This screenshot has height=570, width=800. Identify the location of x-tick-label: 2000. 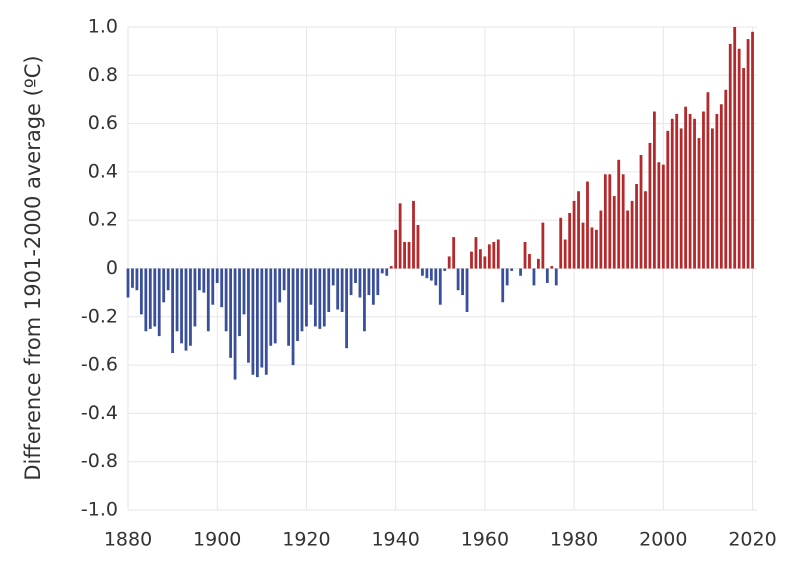
(663, 540).